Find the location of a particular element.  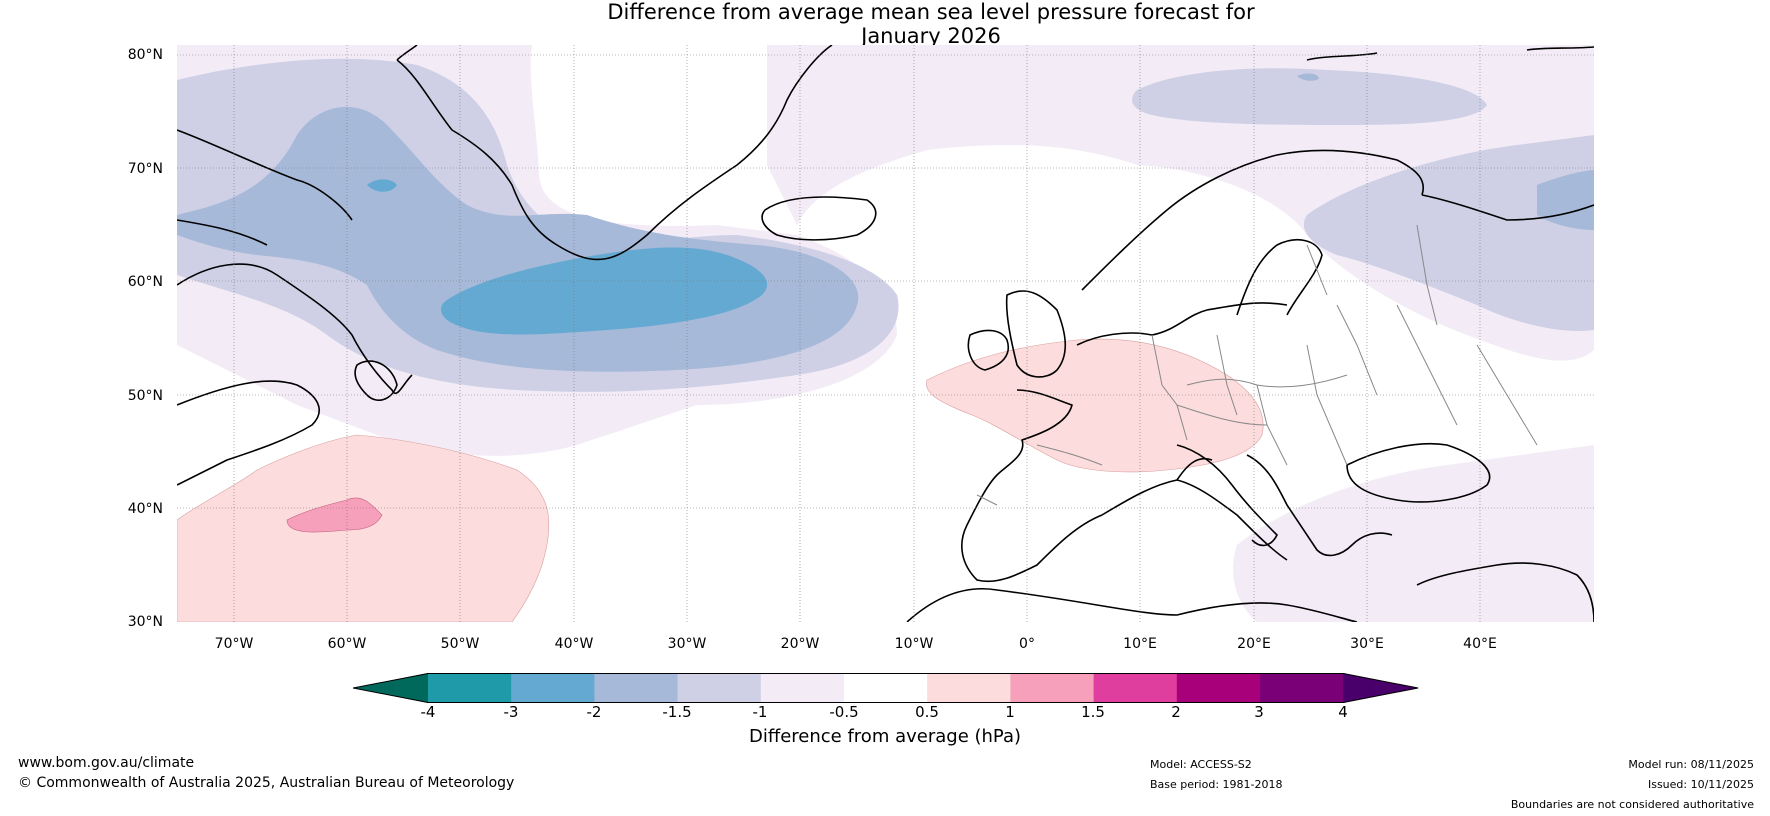

coast-baffin is located at coordinates (265, 187).